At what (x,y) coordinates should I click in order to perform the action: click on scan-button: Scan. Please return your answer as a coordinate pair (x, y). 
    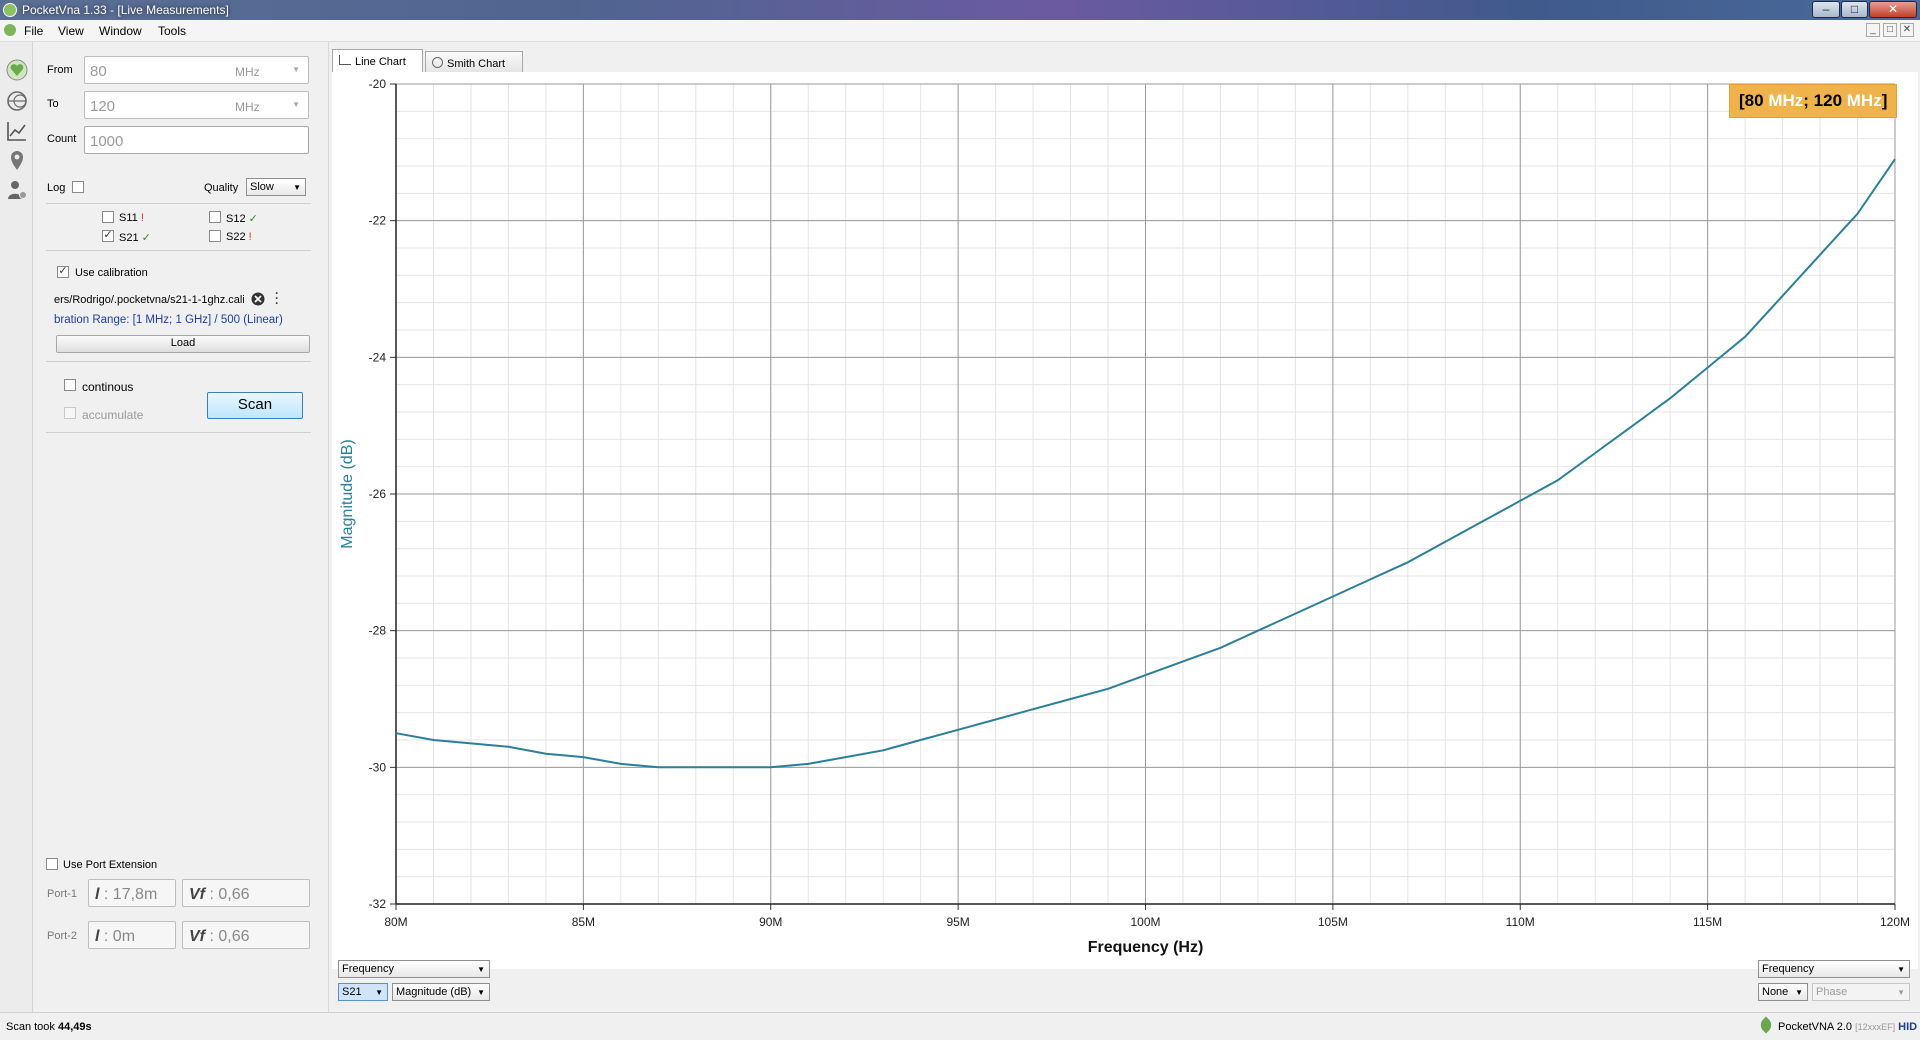
    Looking at the image, I should click on (255, 405).